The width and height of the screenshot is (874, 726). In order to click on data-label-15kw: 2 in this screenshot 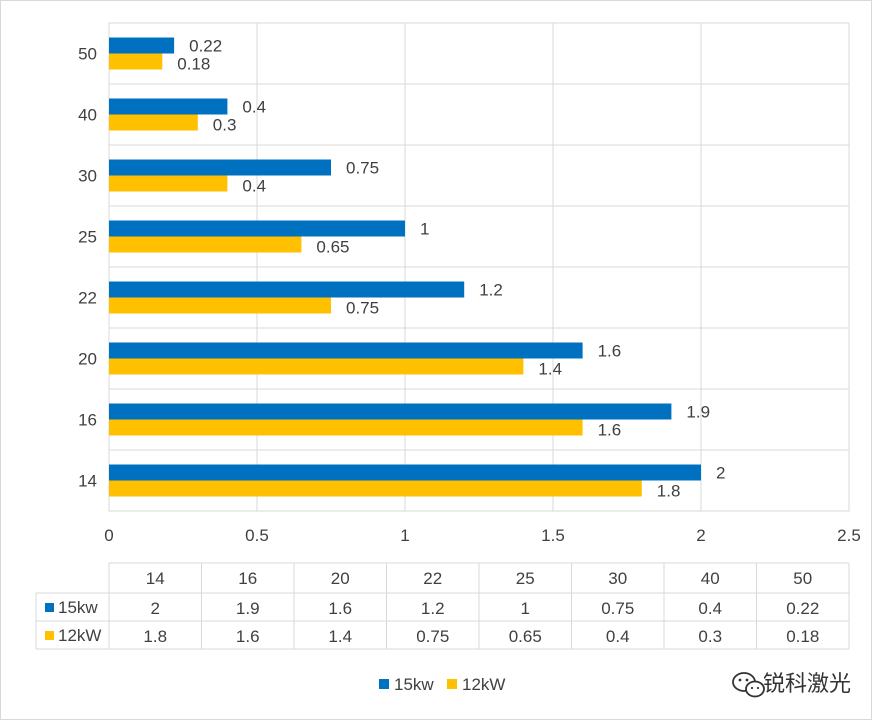, I will do `click(720, 473)`.